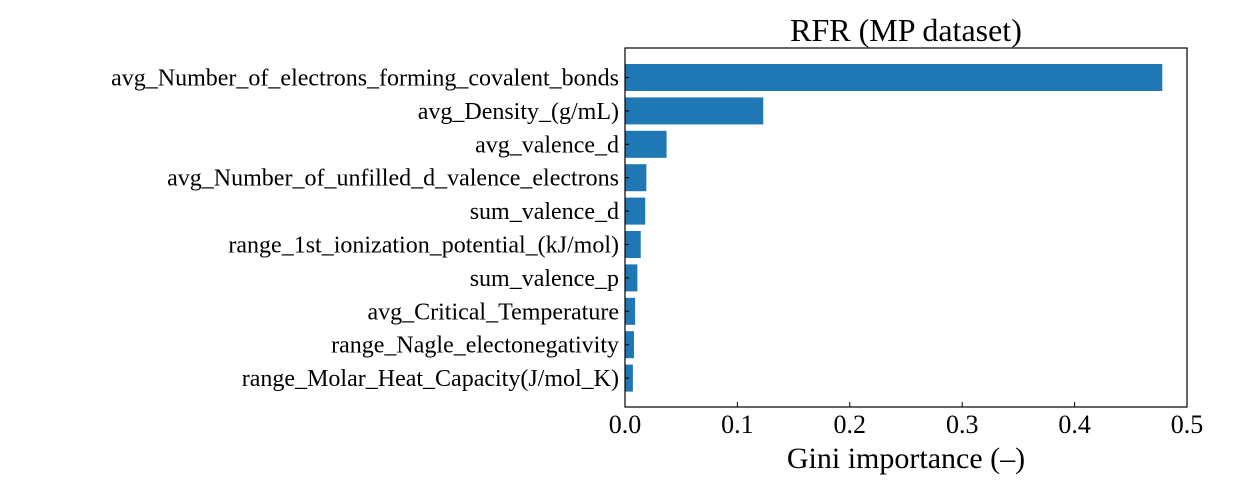  What do you see at coordinates (737, 424) in the screenshot?
I see `x-tick-label: 0.1` at bounding box center [737, 424].